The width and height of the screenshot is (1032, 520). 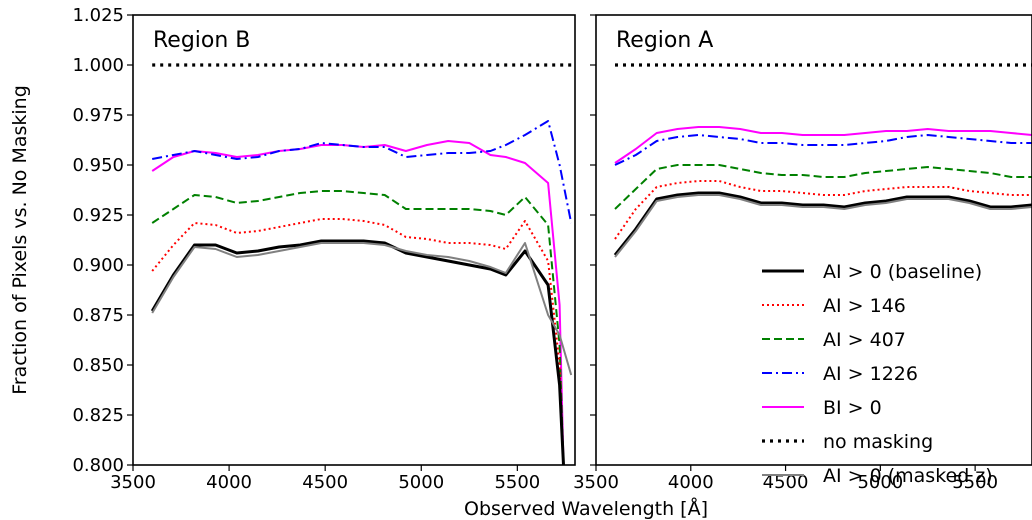 What do you see at coordinates (664, 40) in the screenshot?
I see `panel-title: Region A` at bounding box center [664, 40].